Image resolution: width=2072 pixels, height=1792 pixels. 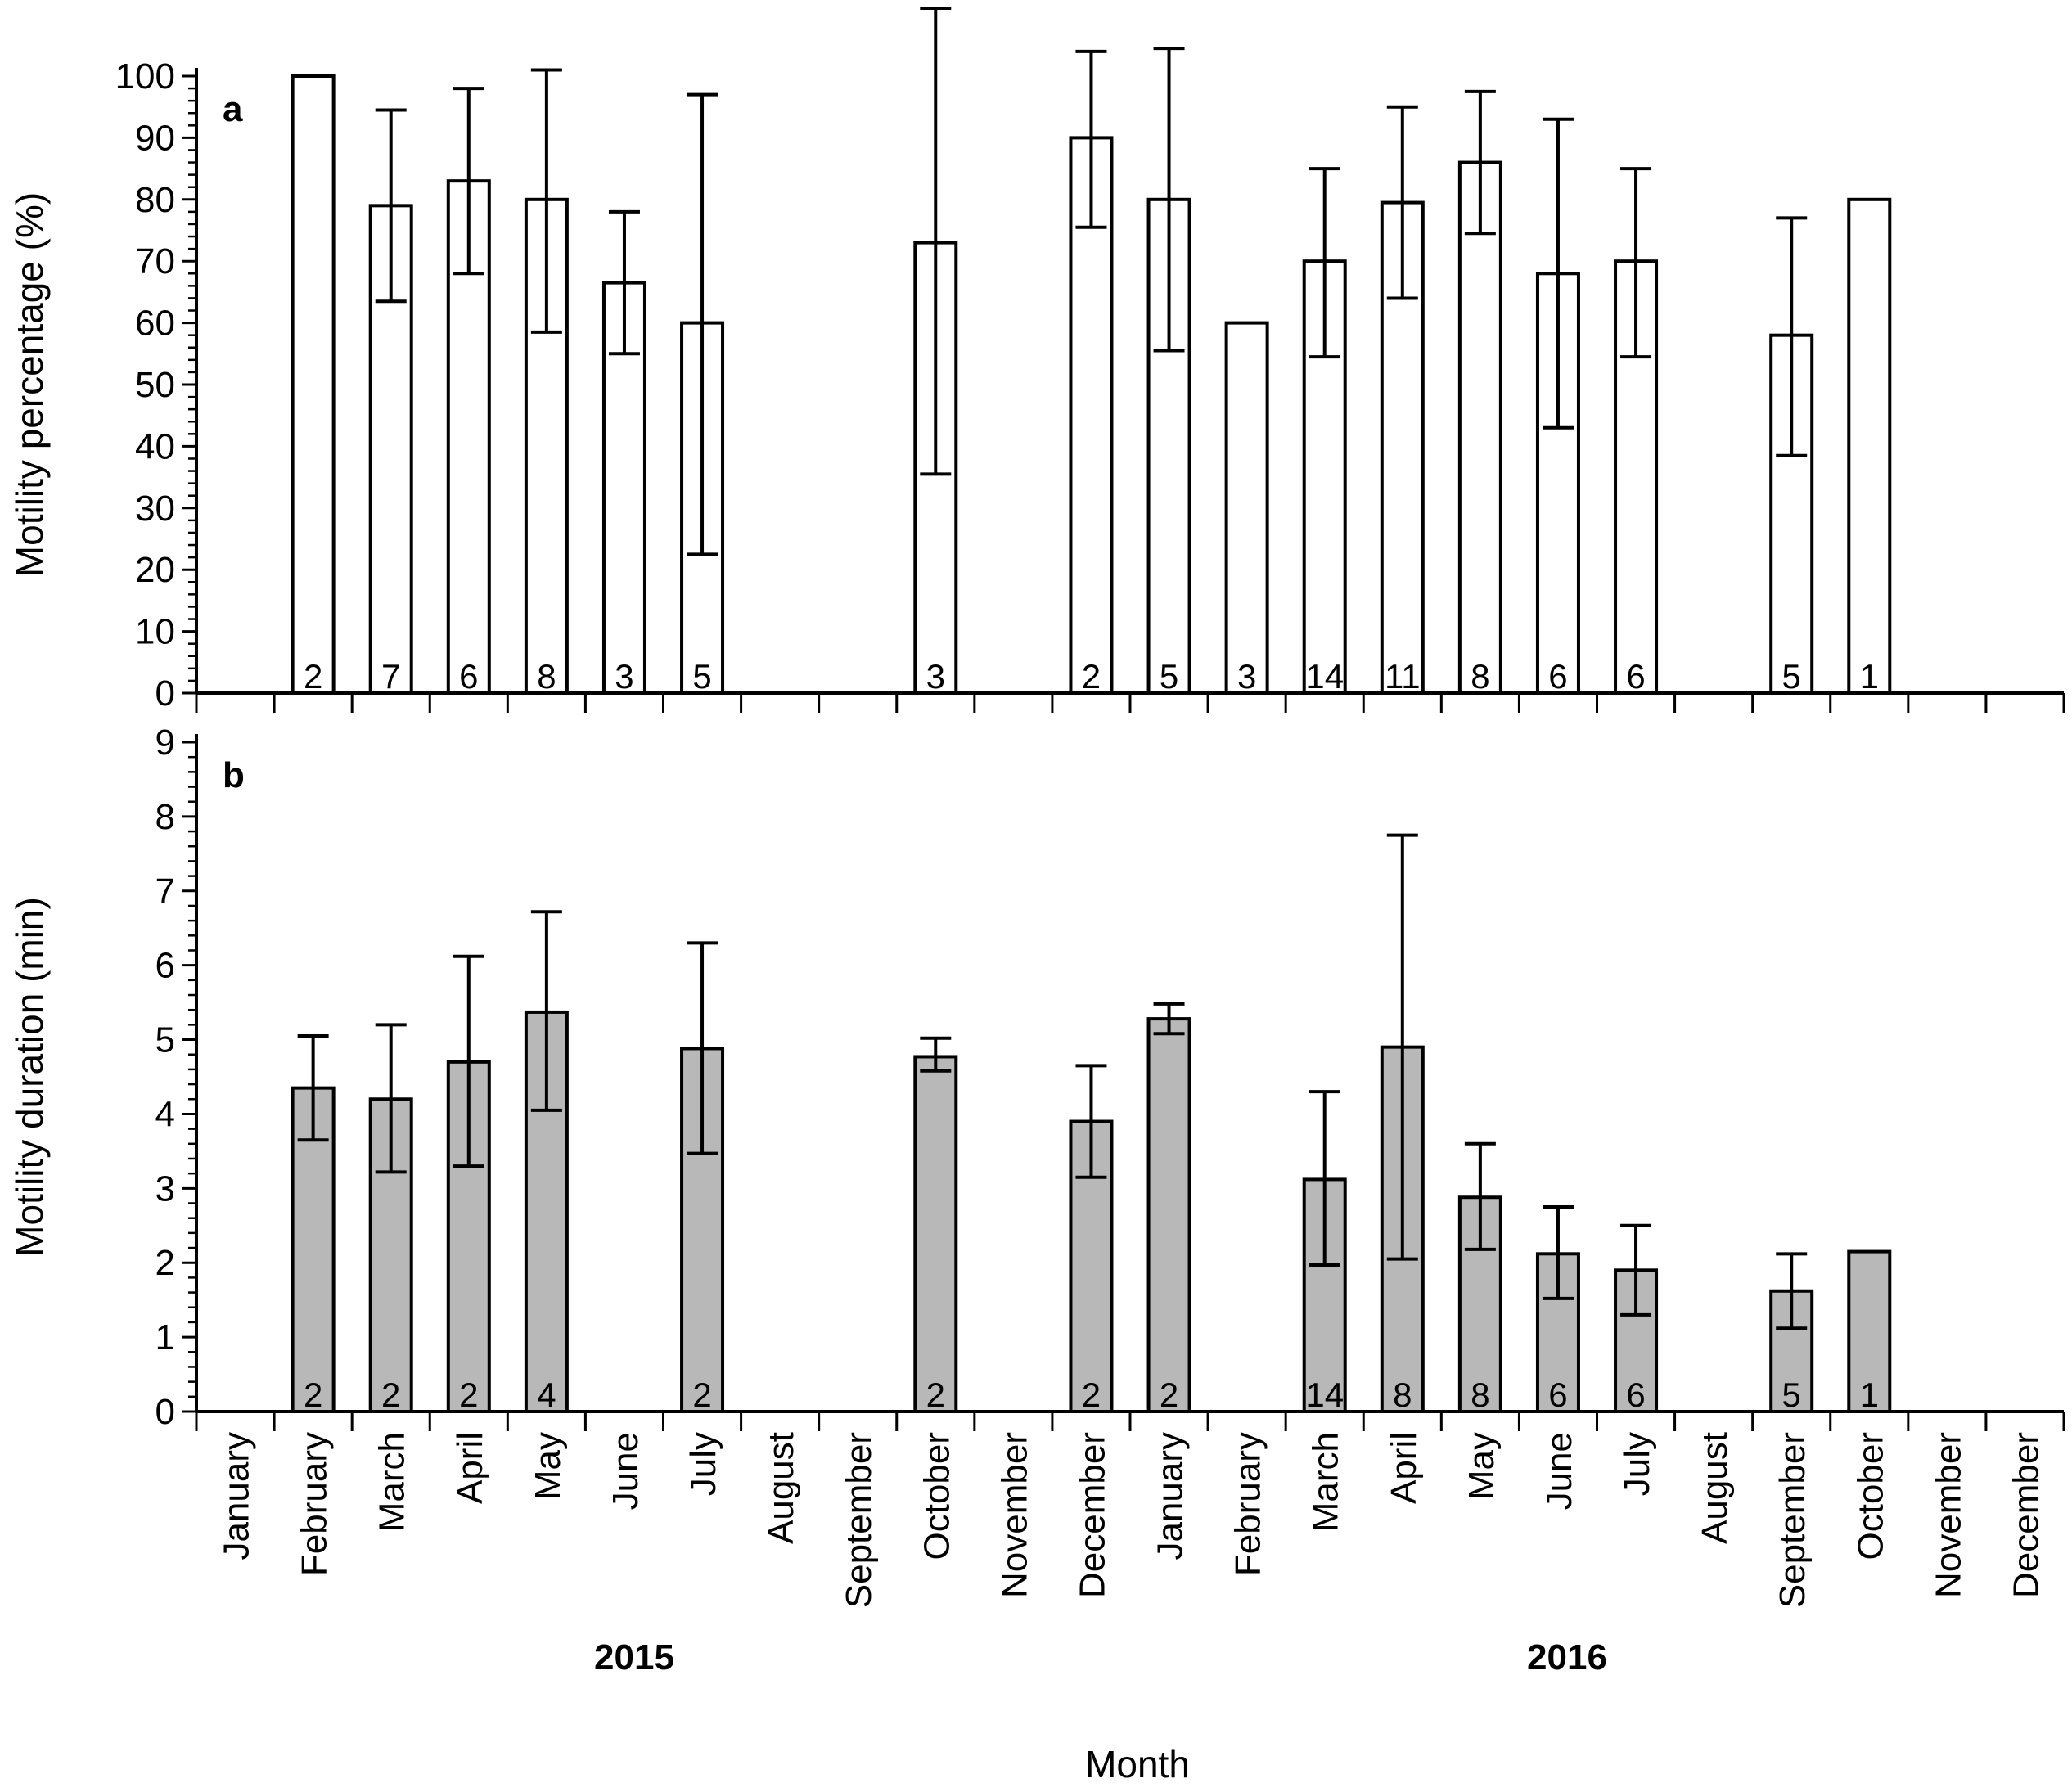 I want to click on panel-label: b, so click(x=234, y=775).